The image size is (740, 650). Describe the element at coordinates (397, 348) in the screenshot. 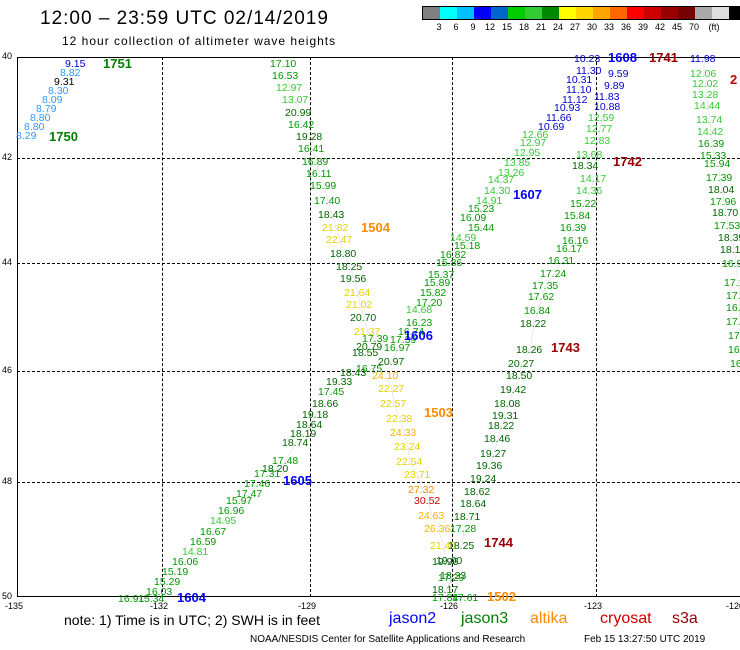

I see `wave-height-value: 16.97` at that location.